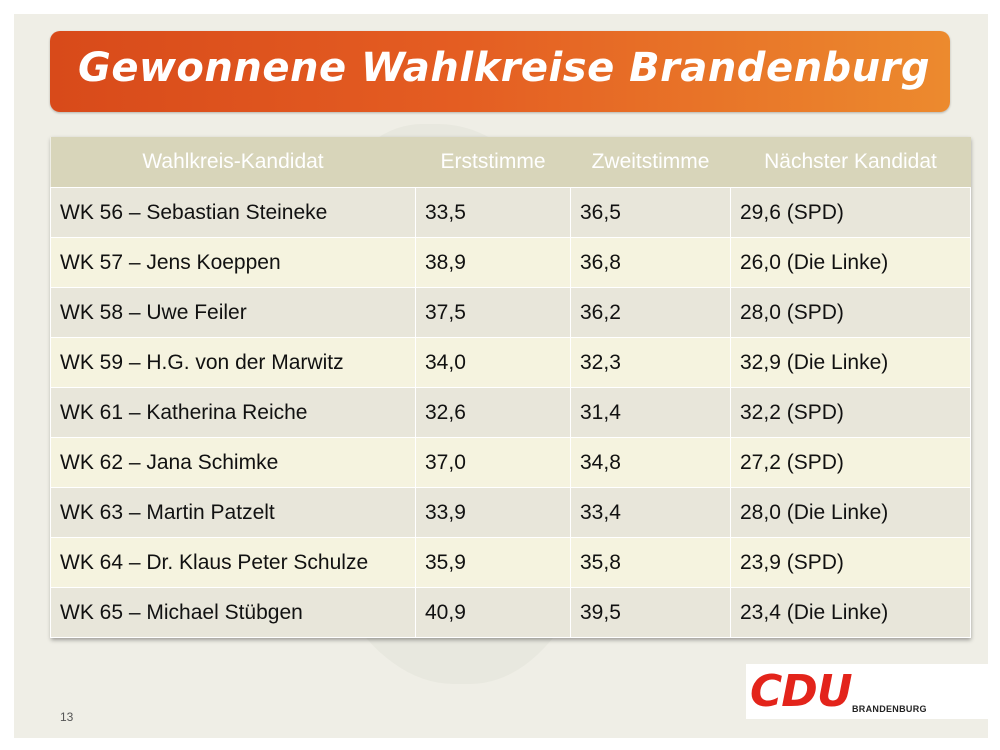  I want to click on header-naechster-kandidat: Nächster Kandidat, so click(850, 162).